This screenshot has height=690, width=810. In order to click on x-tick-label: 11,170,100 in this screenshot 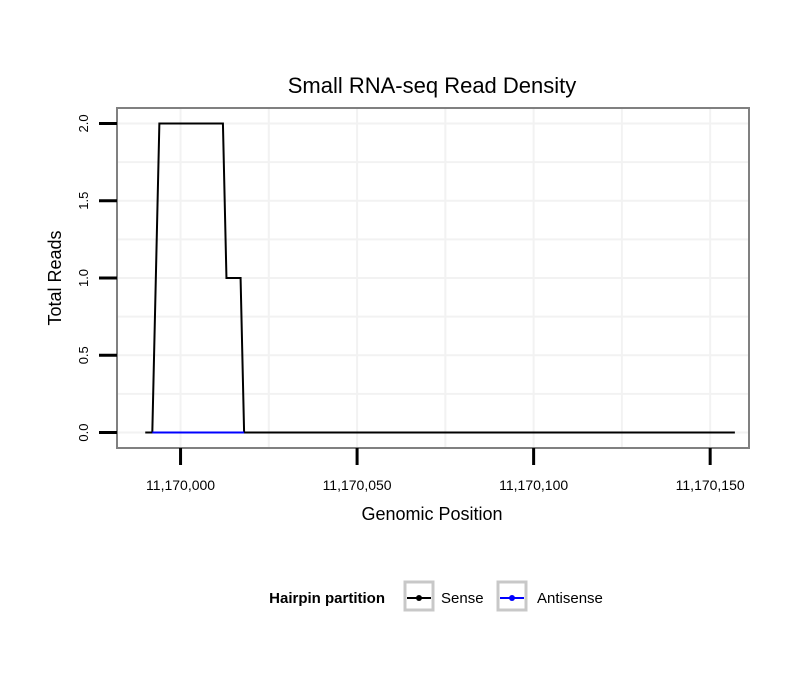, I will do `click(533, 485)`.